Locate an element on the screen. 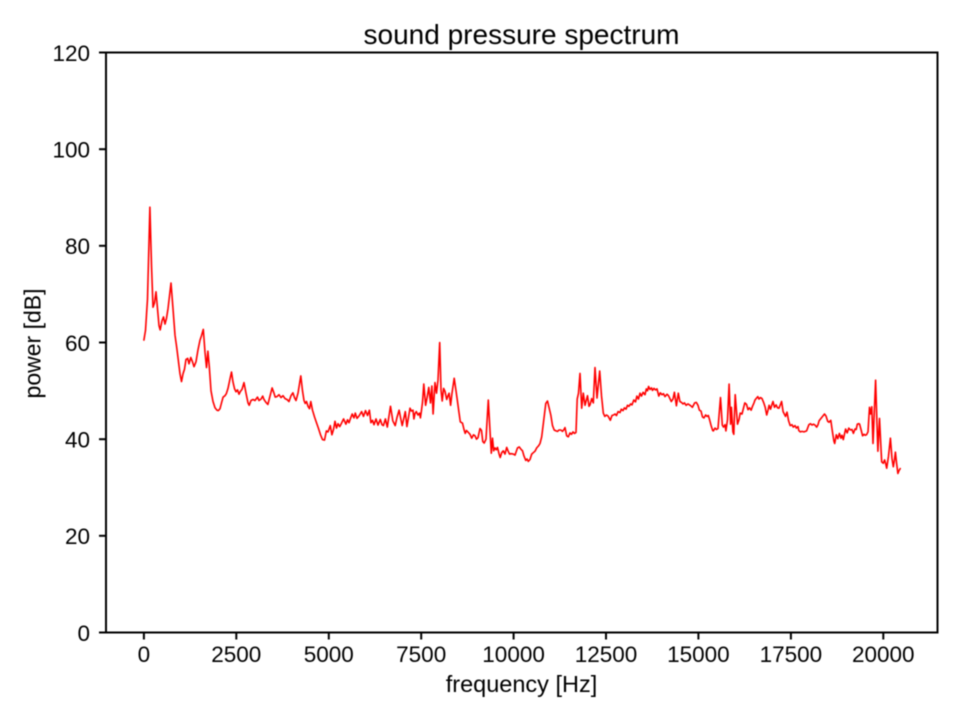 This screenshot has width=960, height=720. svg-text: 10000 is located at coordinates (513, 654).